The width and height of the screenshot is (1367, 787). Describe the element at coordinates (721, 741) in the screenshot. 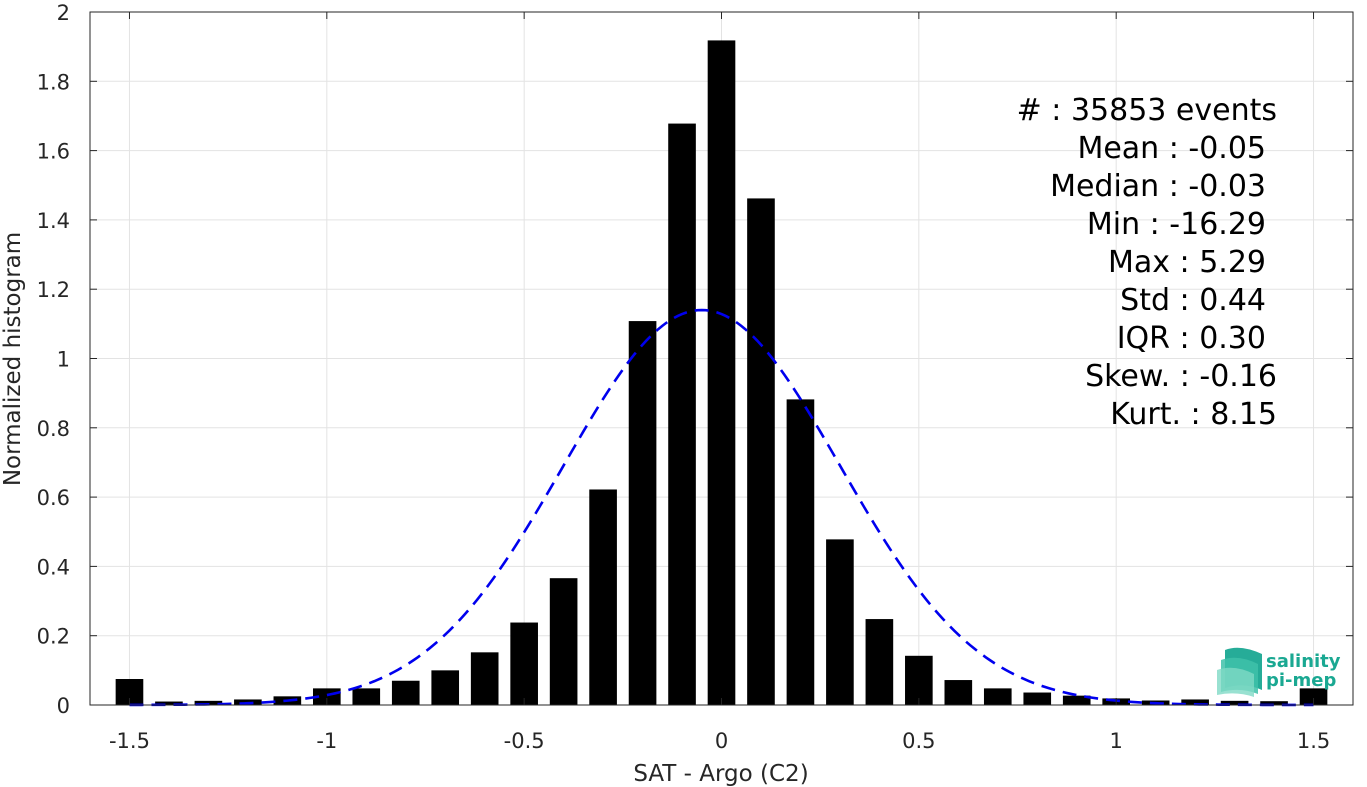

I see `x-tick-label: 0` at that location.